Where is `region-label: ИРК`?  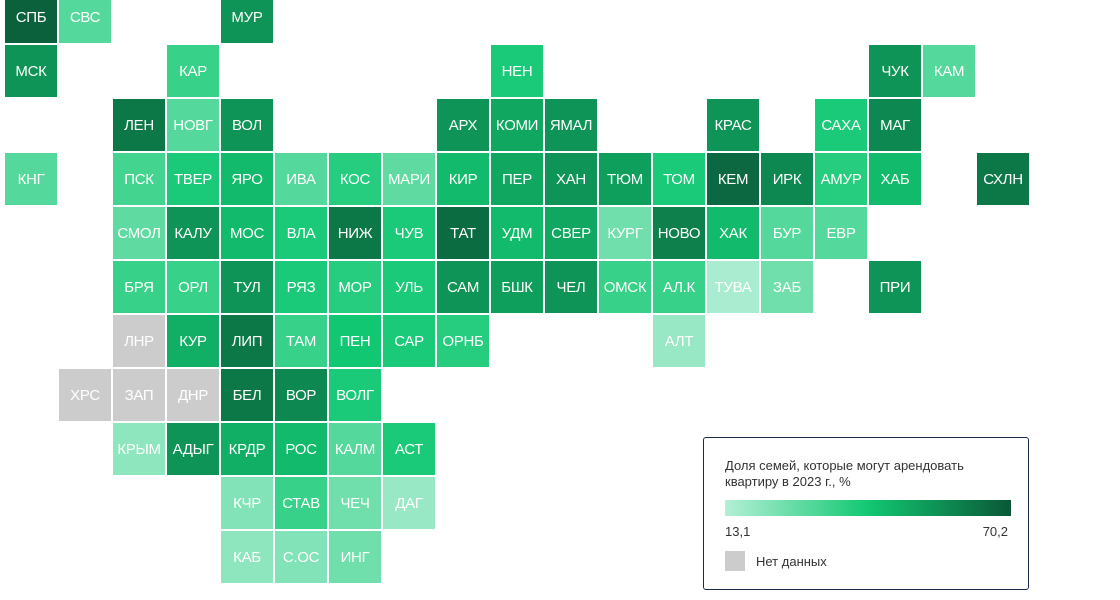 region-label: ИРК is located at coordinates (787, 179).